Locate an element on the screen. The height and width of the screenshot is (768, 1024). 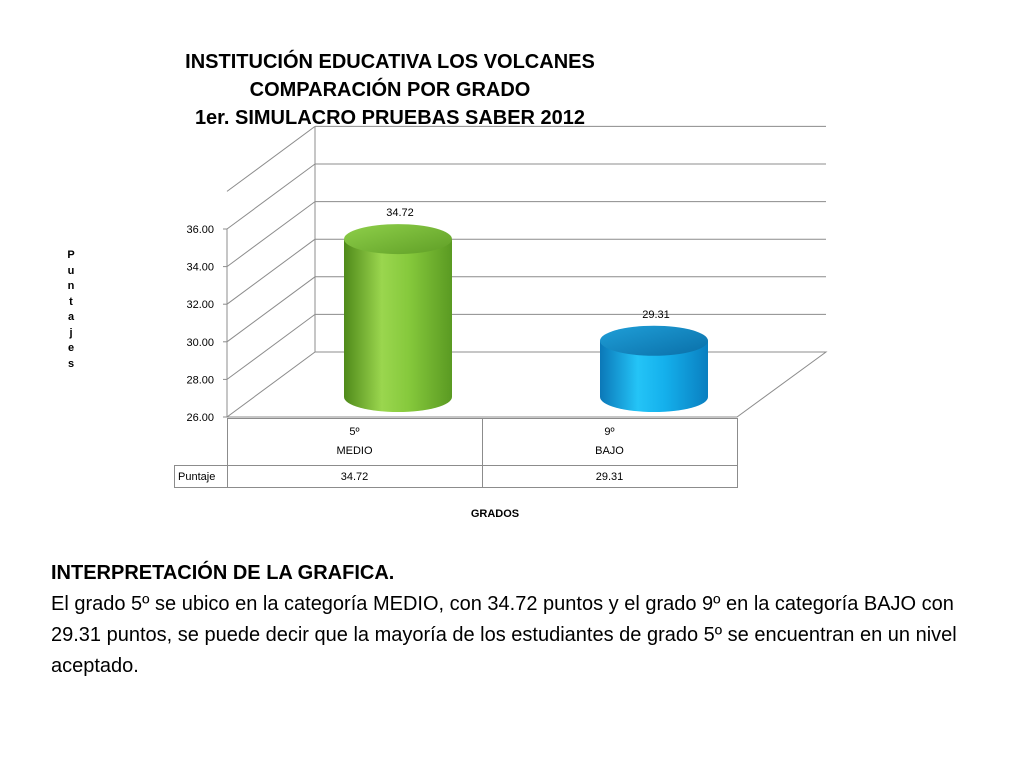
data-label: 29.31 is located at coordinates (656, 315).